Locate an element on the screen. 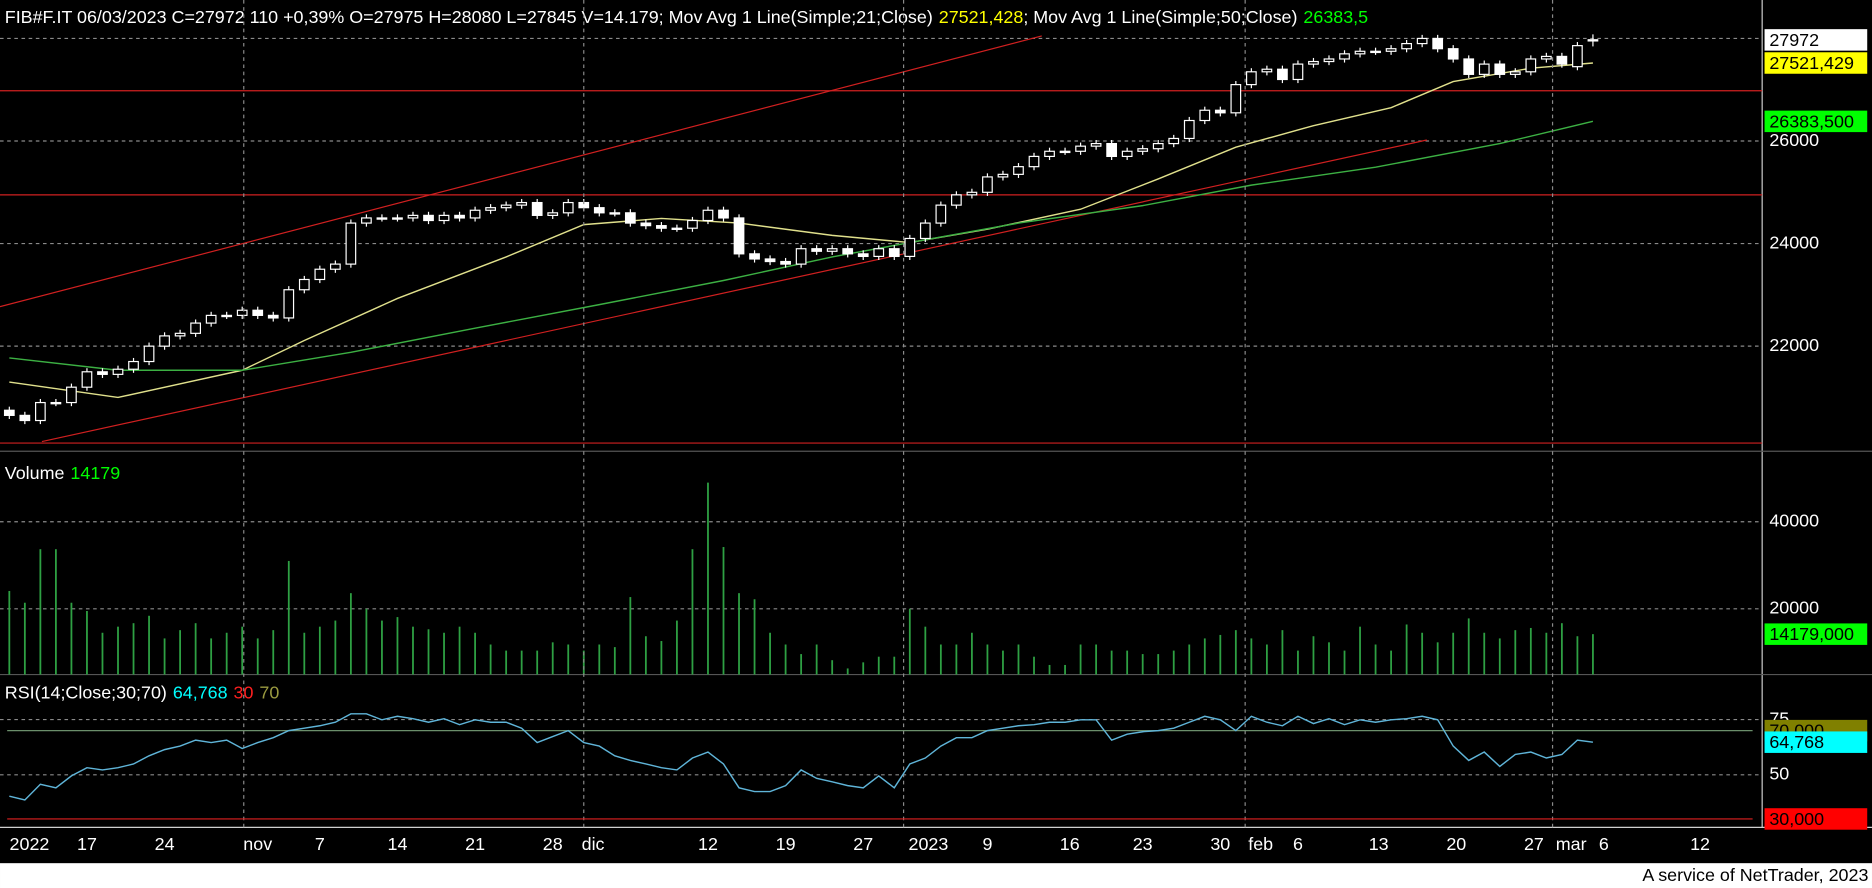 The width and height of the screenshot is (1872, 888). header-text: 26383,5 is located at coordinates (1335, 17).